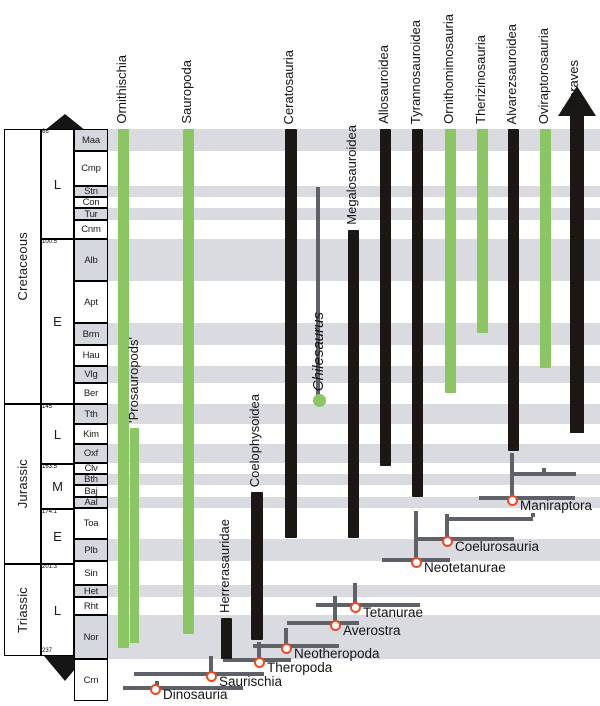 This screenshot has height=706, width=600. What do you see at coordinates (50, 467) in the screenshot?
I see `age-tick-value: 163.5` at bounding box center [50, 467].